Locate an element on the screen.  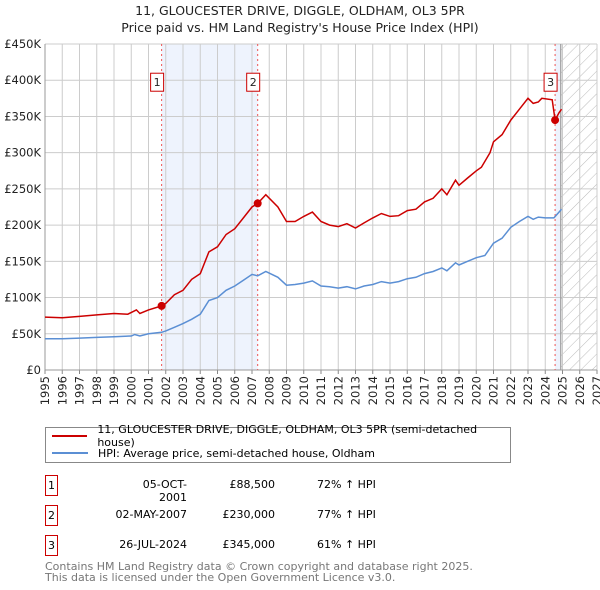
x-tick-label: 2025 is located at coordinates (563, 390).